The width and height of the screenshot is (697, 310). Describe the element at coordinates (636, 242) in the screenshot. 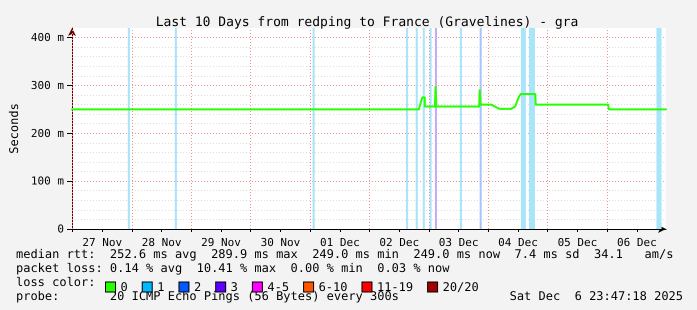

I see `x-tick-label: 06 Dec` at that location.